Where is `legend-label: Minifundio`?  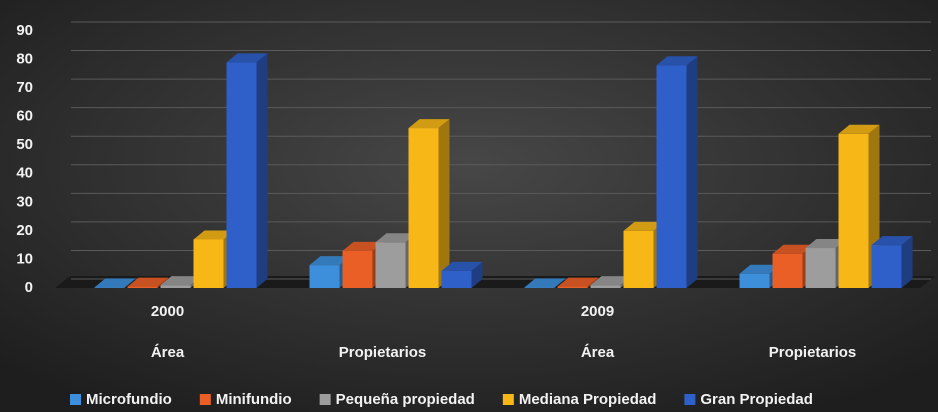
legend-label: Minifundio is located at coordinates (254, 399).